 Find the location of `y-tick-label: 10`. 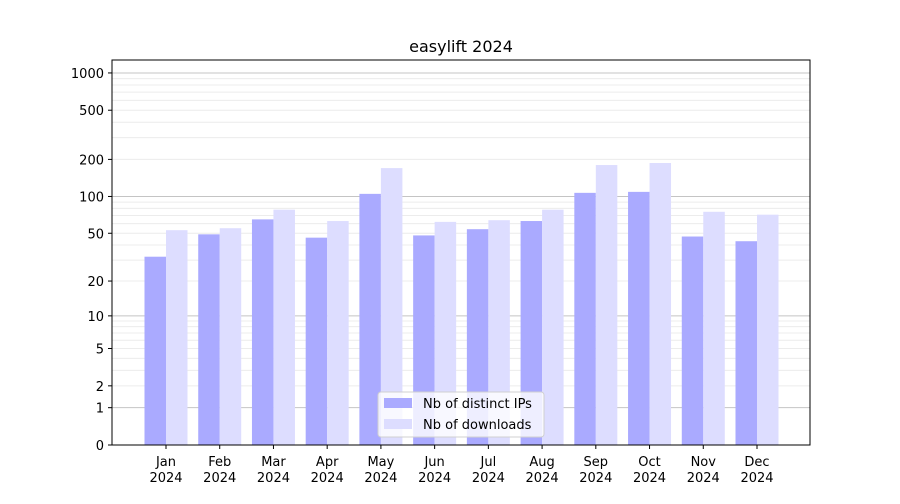

y-tick-label: 10 is located at coordinates (95, 317).